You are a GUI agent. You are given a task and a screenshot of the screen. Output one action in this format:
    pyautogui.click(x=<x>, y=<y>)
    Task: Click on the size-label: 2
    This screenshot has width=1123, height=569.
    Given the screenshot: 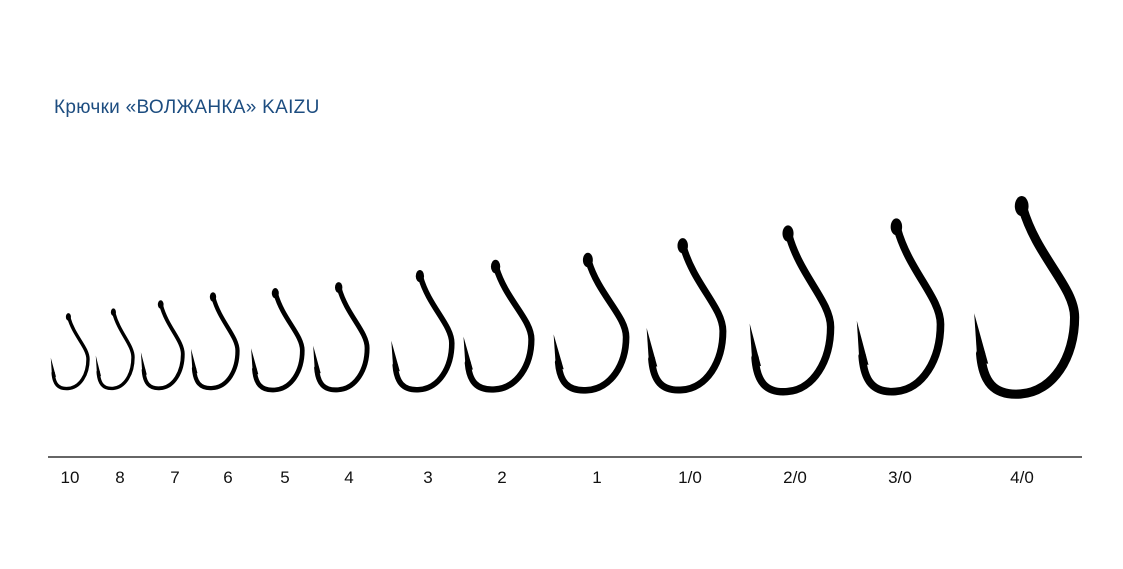 What is the action you would take?
    pyautogui.click(x=501, y=477)
    